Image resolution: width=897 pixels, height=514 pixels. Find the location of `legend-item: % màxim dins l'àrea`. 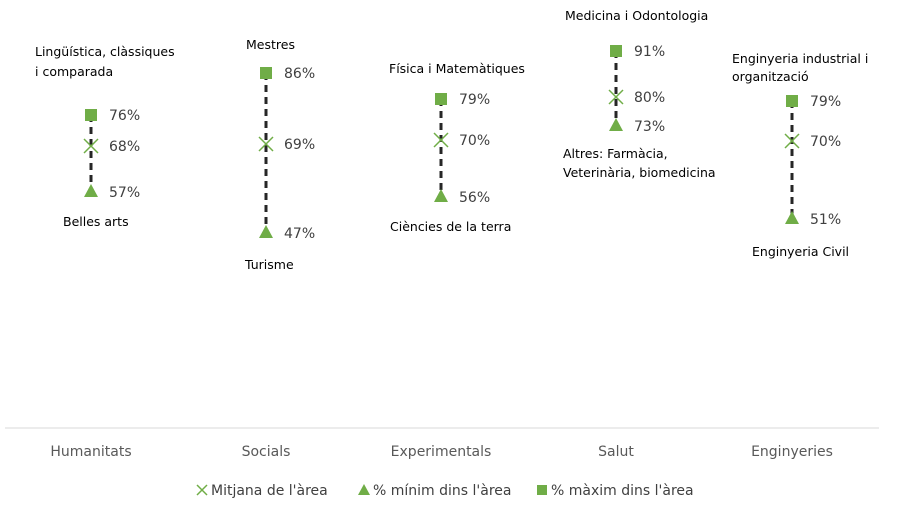

legend-item: % màxim dins l'àrea is located at coordinates (615, 491).